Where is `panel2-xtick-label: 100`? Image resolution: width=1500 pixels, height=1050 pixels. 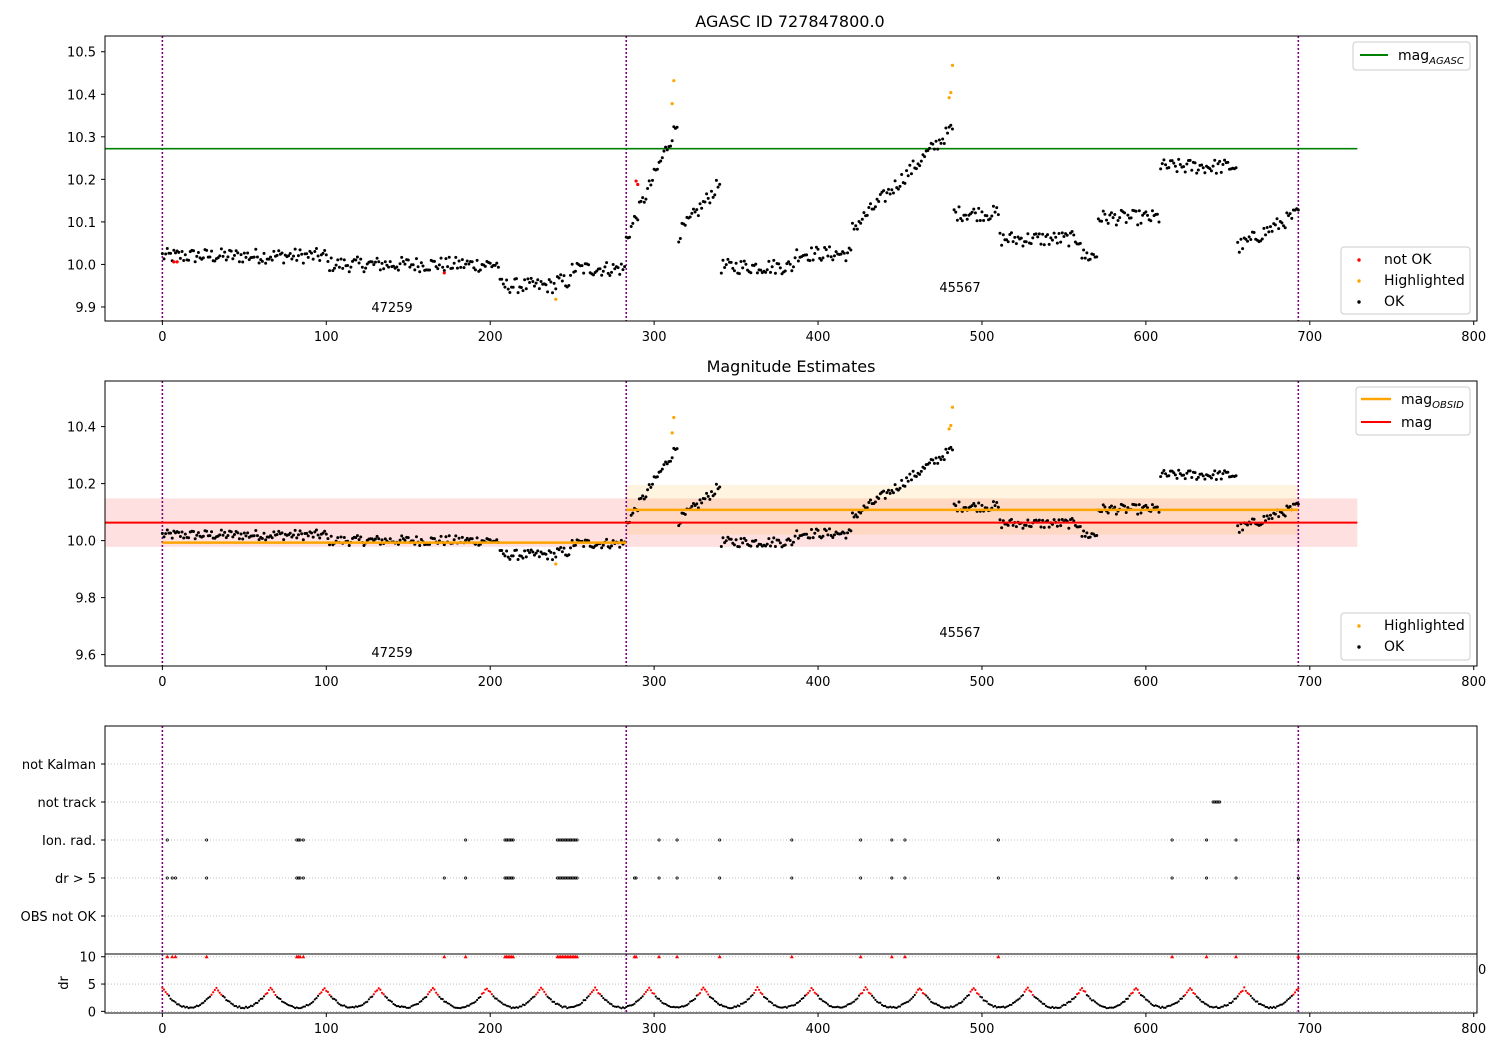
panel2-xtick-label: 100 is located at coordinates (326, 682).